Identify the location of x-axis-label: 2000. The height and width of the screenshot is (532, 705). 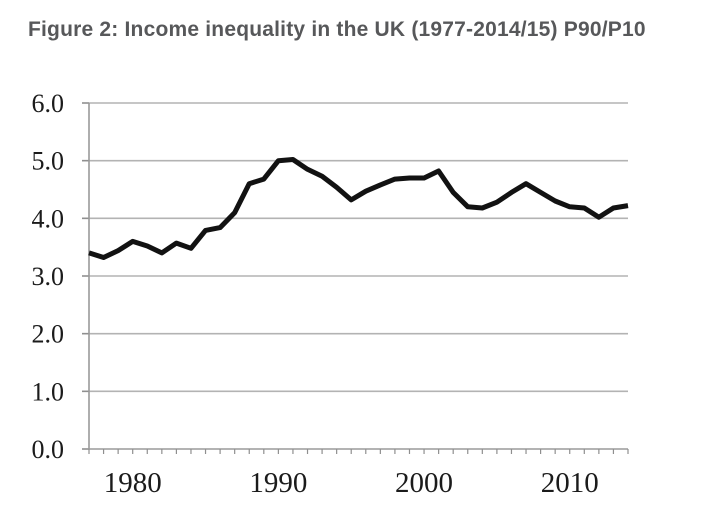
(424, 483).